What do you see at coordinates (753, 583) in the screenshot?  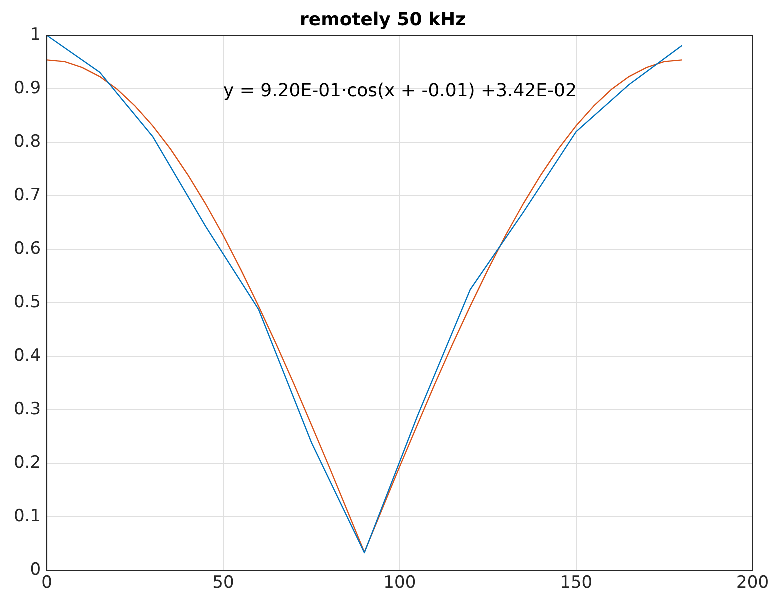 I see `x-tick-label: 200` at bounding box center [753, 583].